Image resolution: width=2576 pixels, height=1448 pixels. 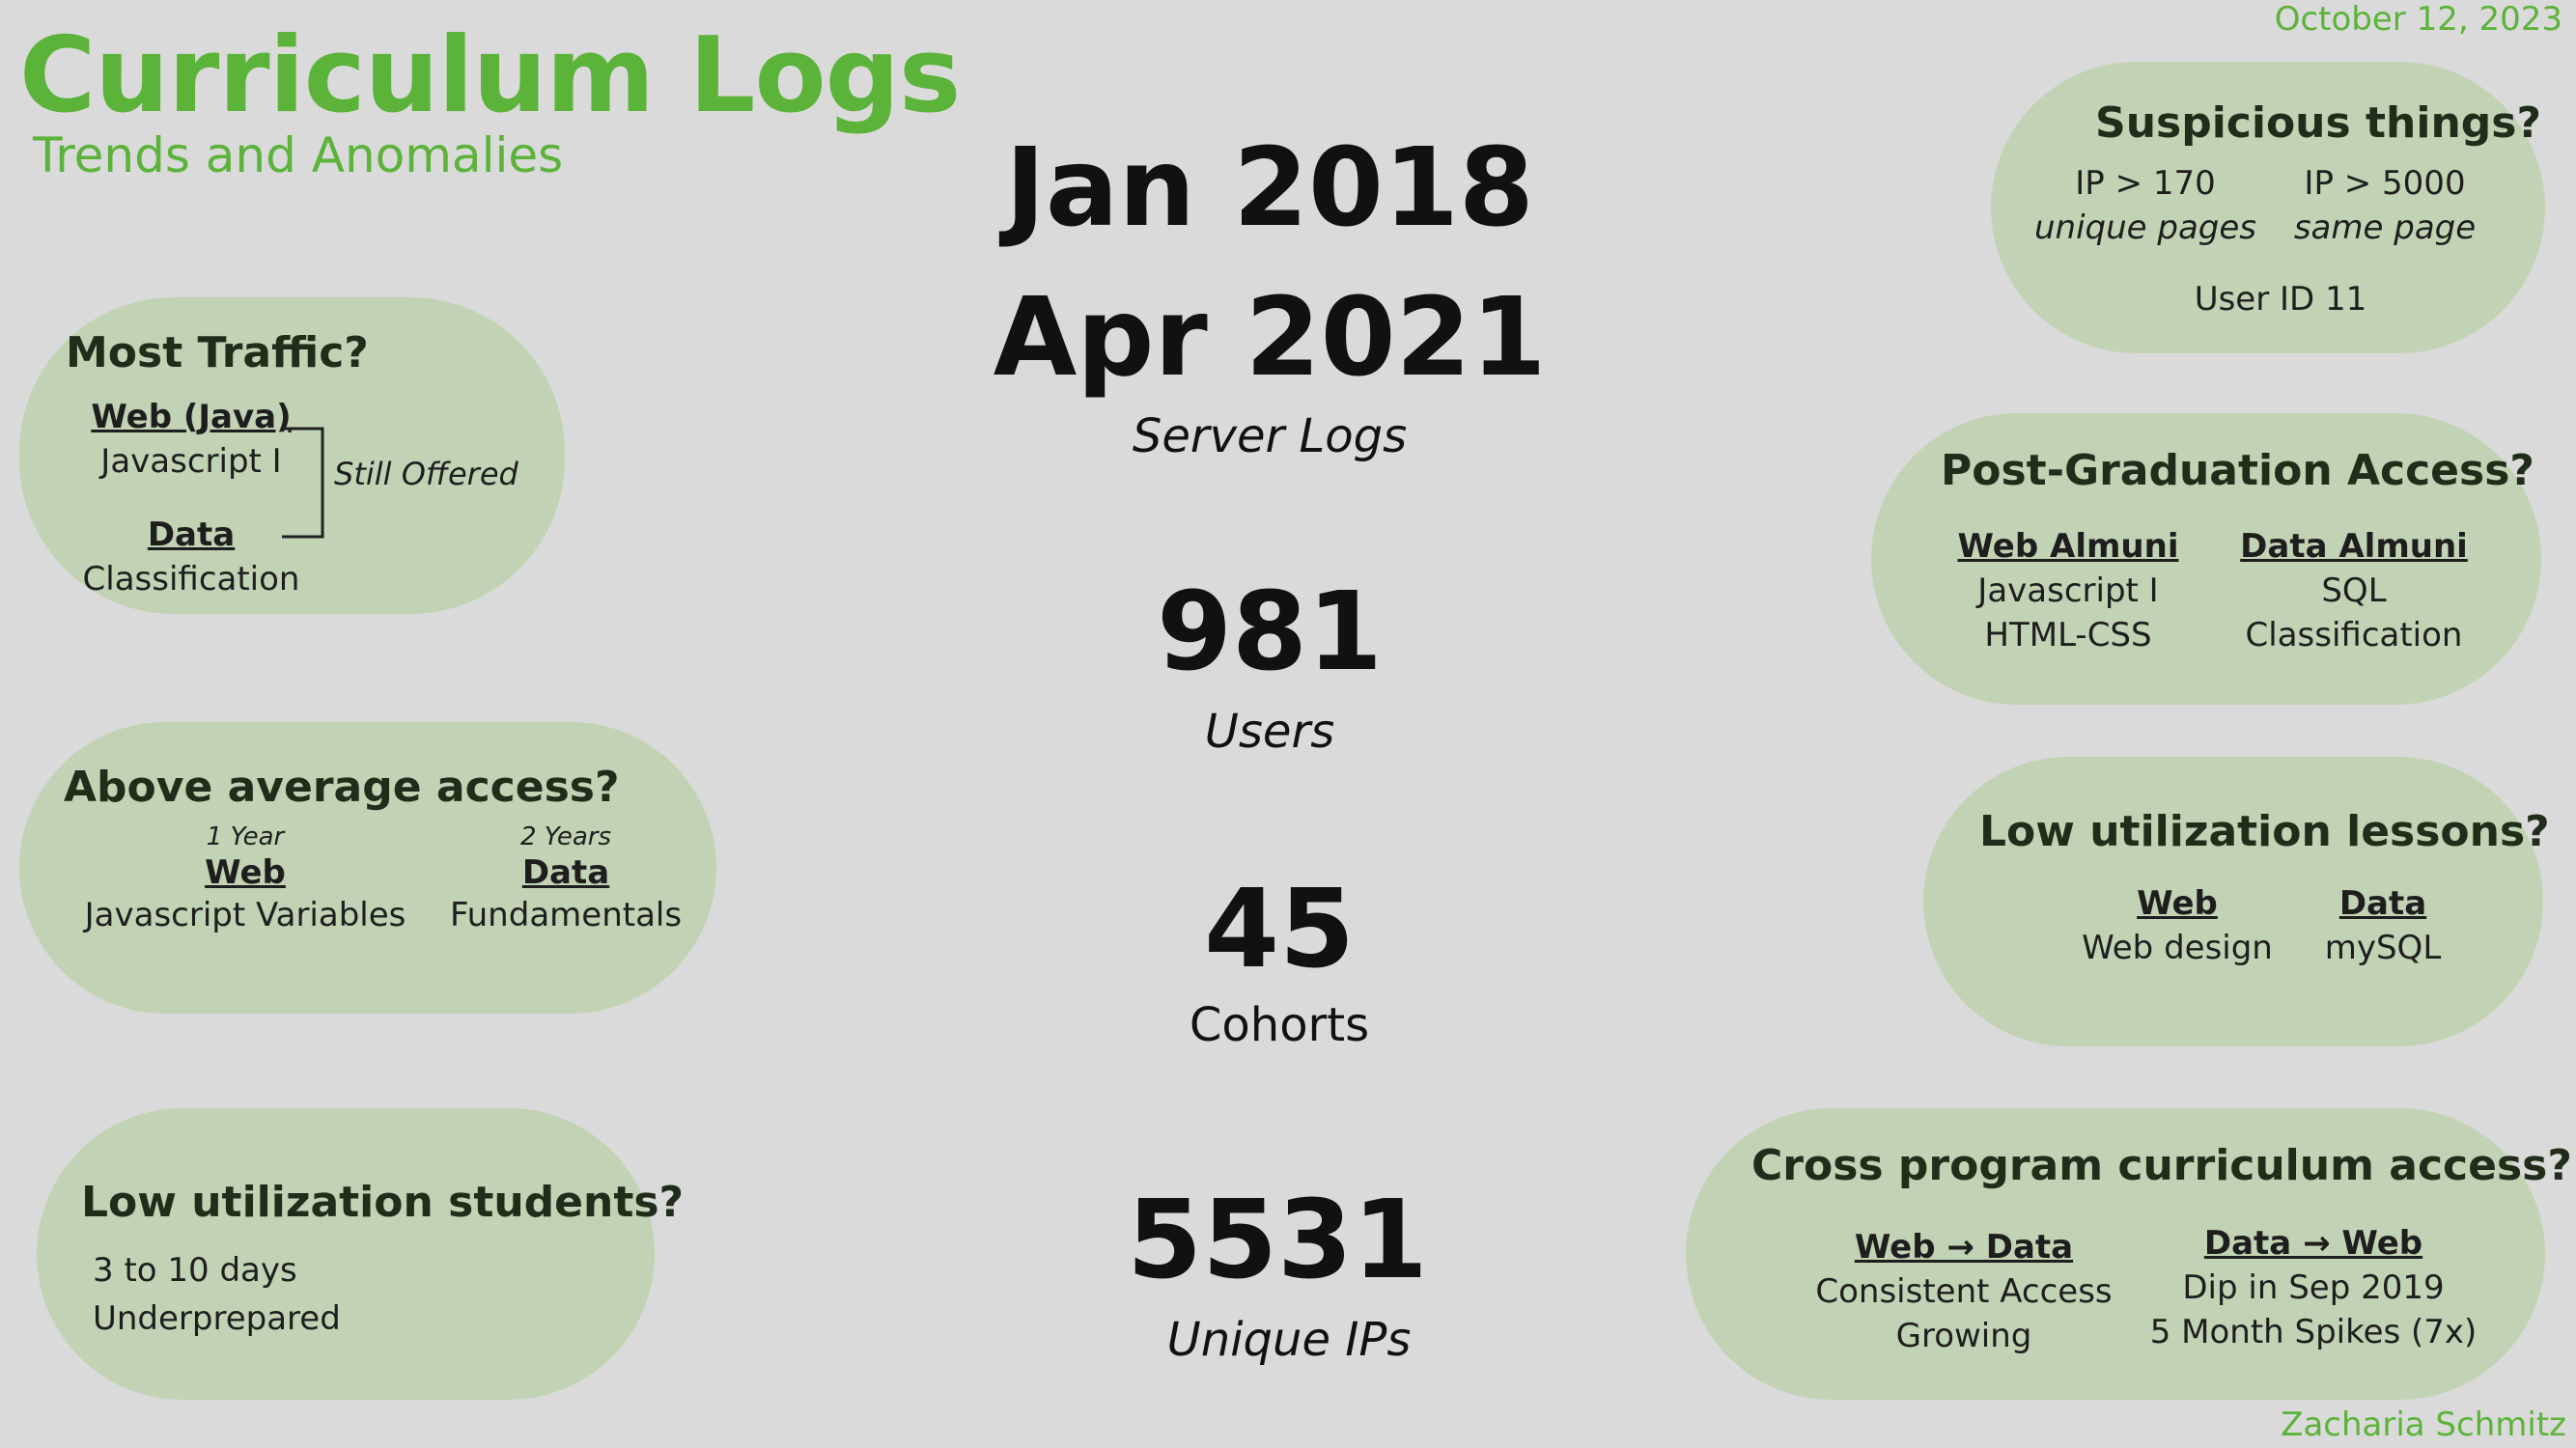 I want to click on post-grad-data-item1: SQL, so click(x=2354, y=591).